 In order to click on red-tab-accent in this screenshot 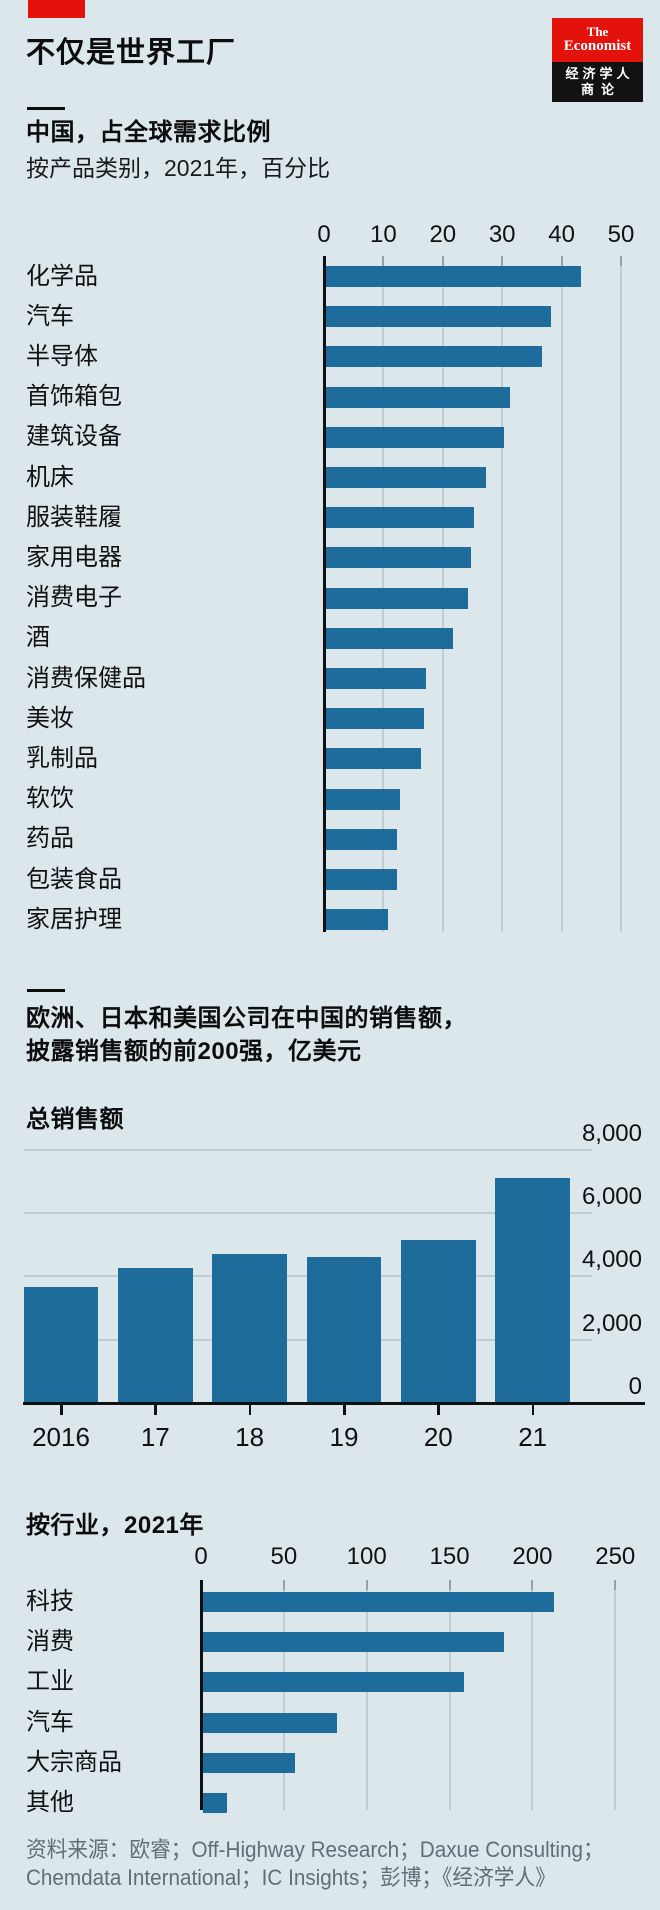, I will do `click(56, 9)`.